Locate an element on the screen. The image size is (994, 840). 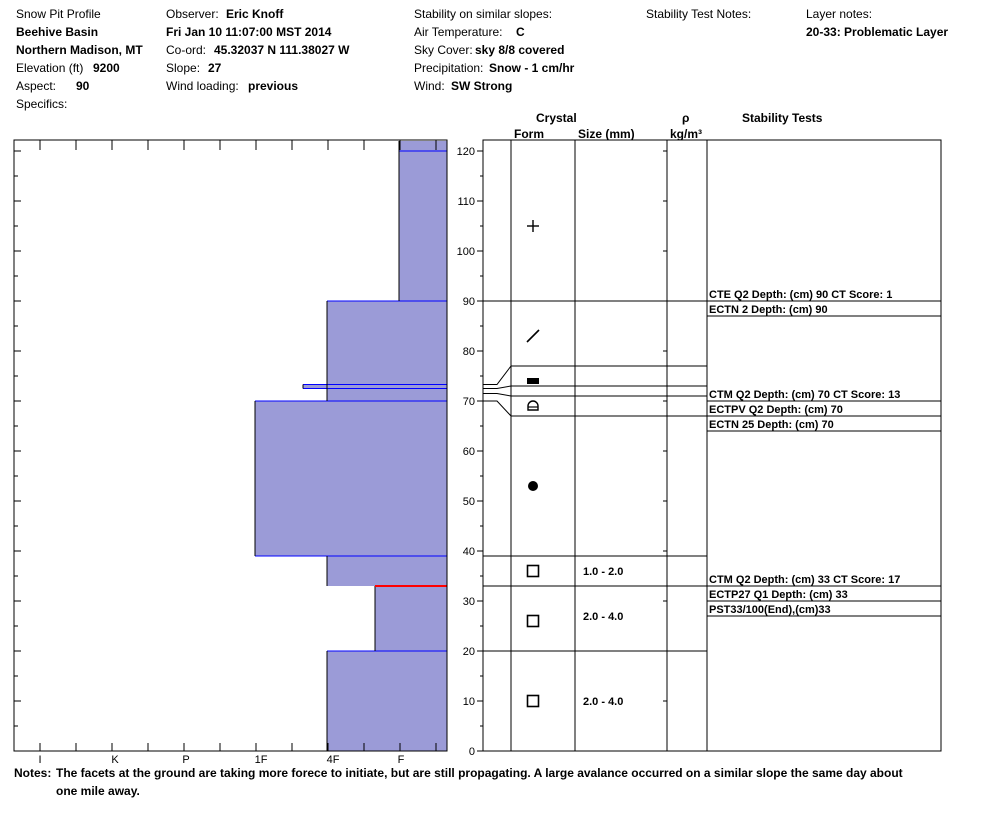
y-axis-label-110: 110 is located at coordinates (466, 202).